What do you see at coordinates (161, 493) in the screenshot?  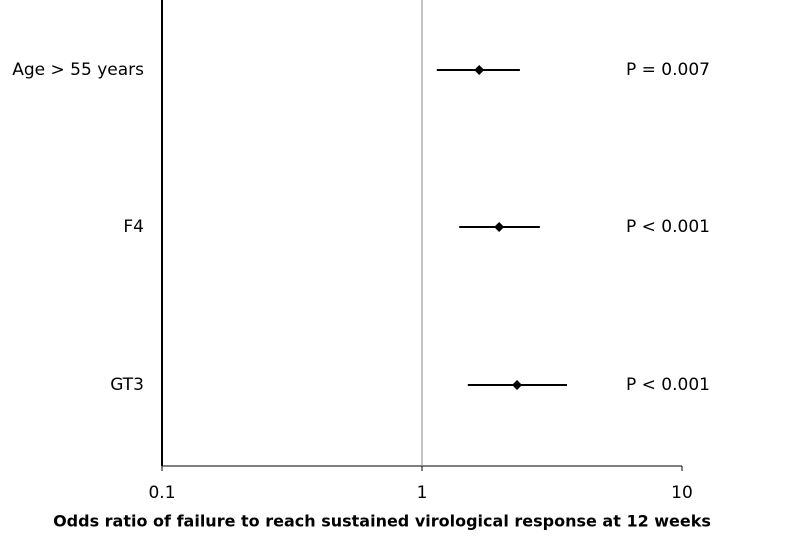 I see `x-tick-label: 0.1` at bounding box center [161, 493].